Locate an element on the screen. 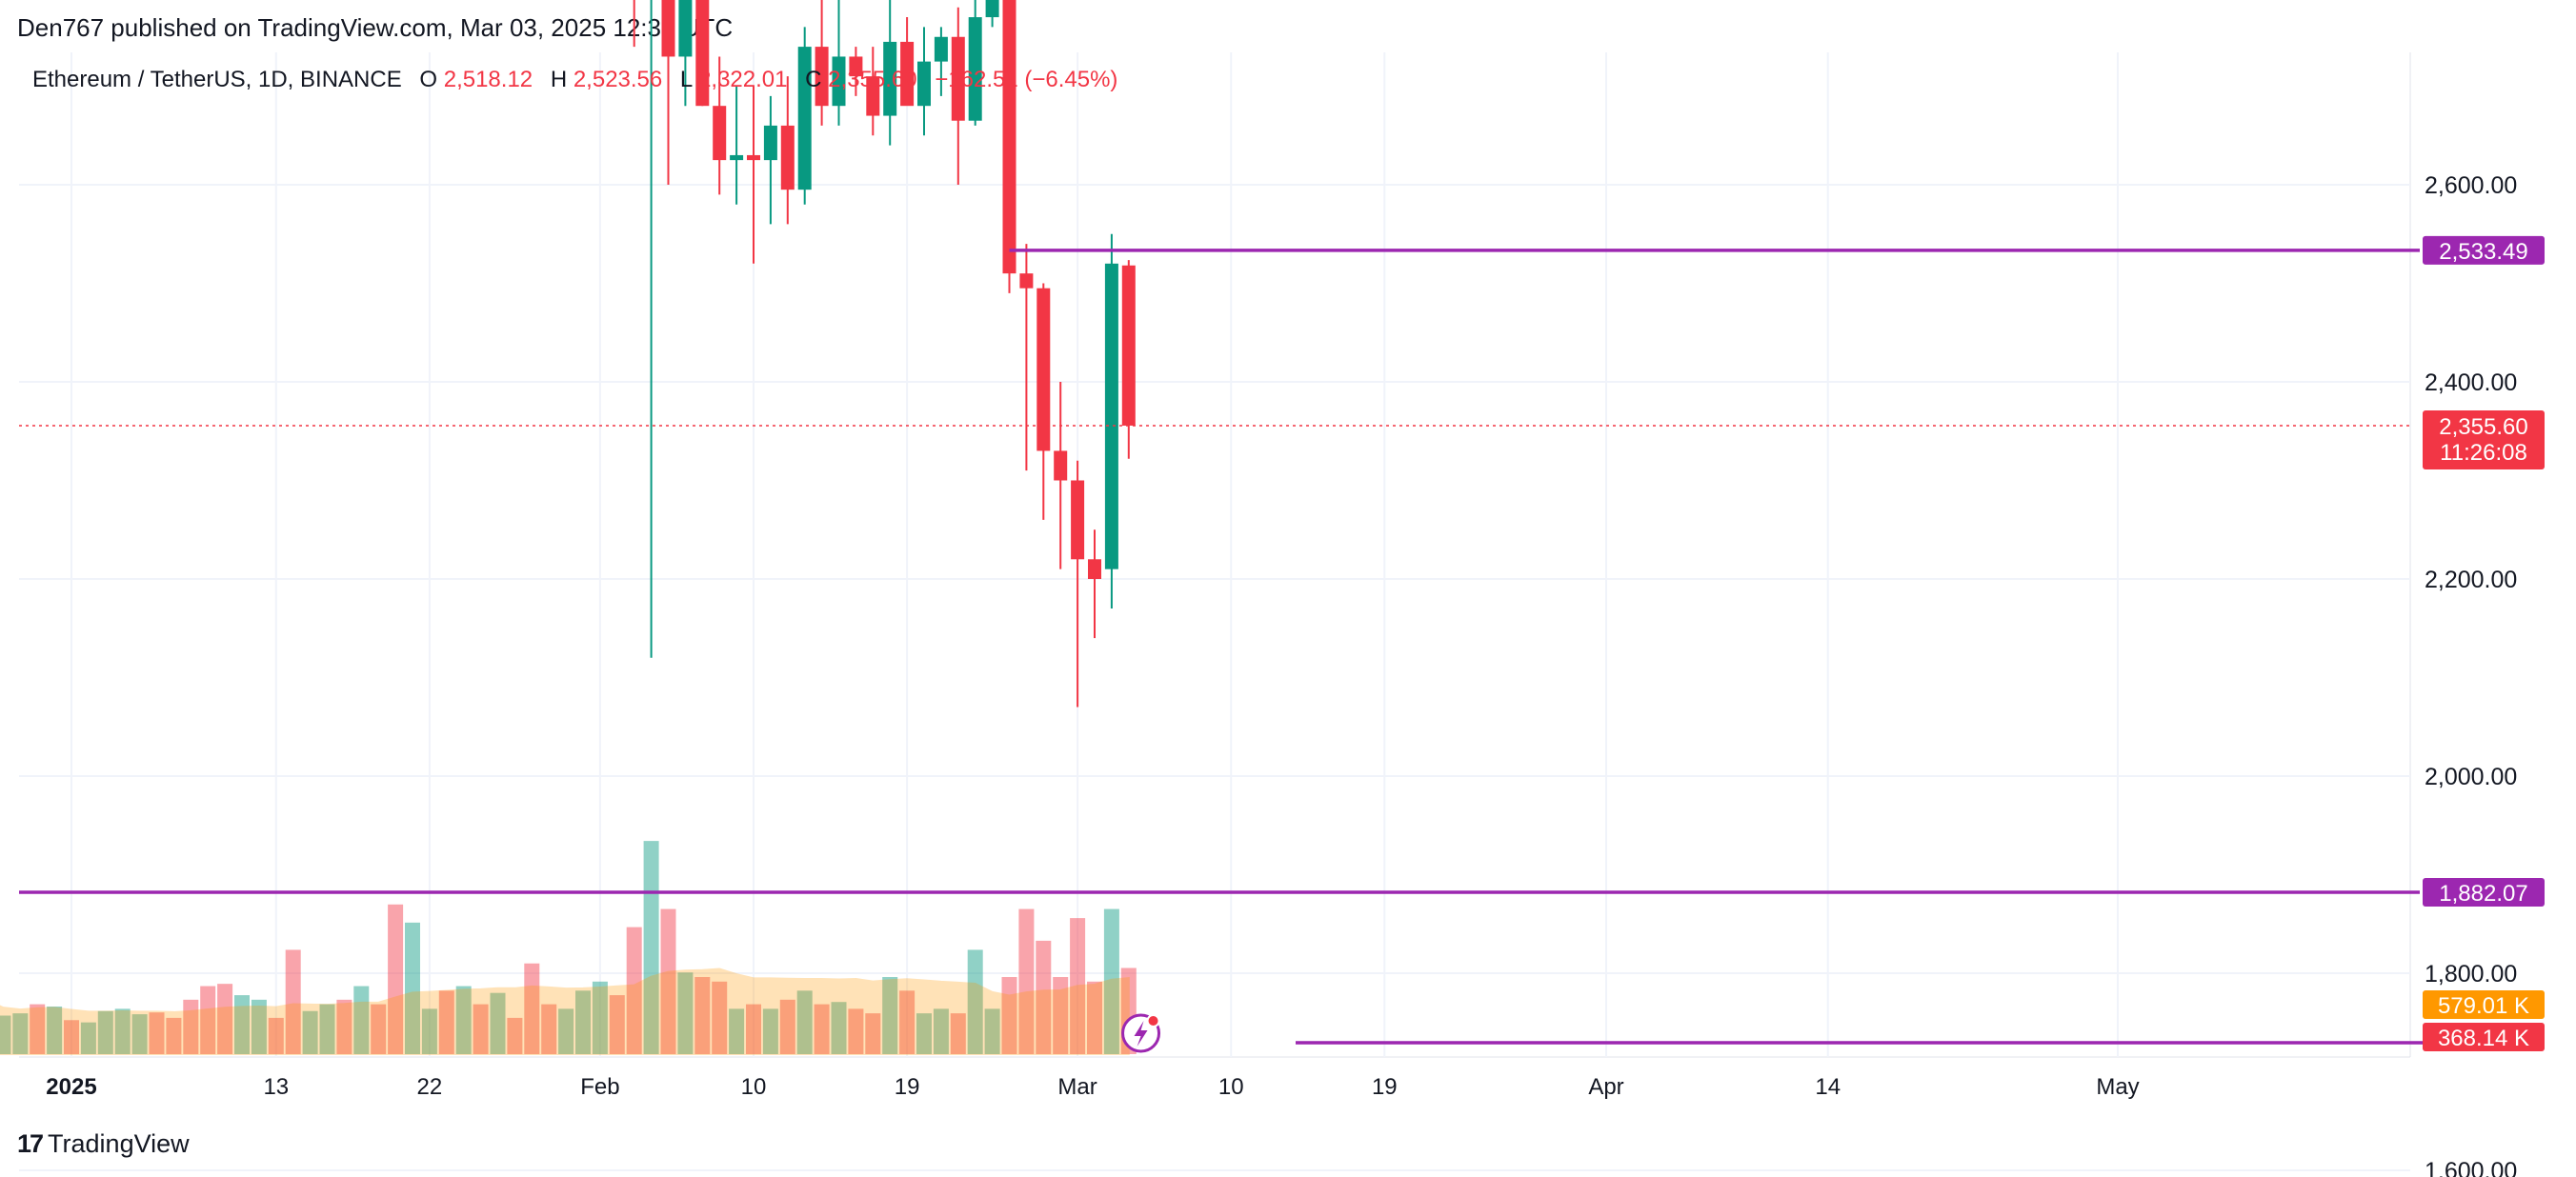 The image size is (2576, 1177). x-tick-label: 2025 is located at coordinates (71, 1087).